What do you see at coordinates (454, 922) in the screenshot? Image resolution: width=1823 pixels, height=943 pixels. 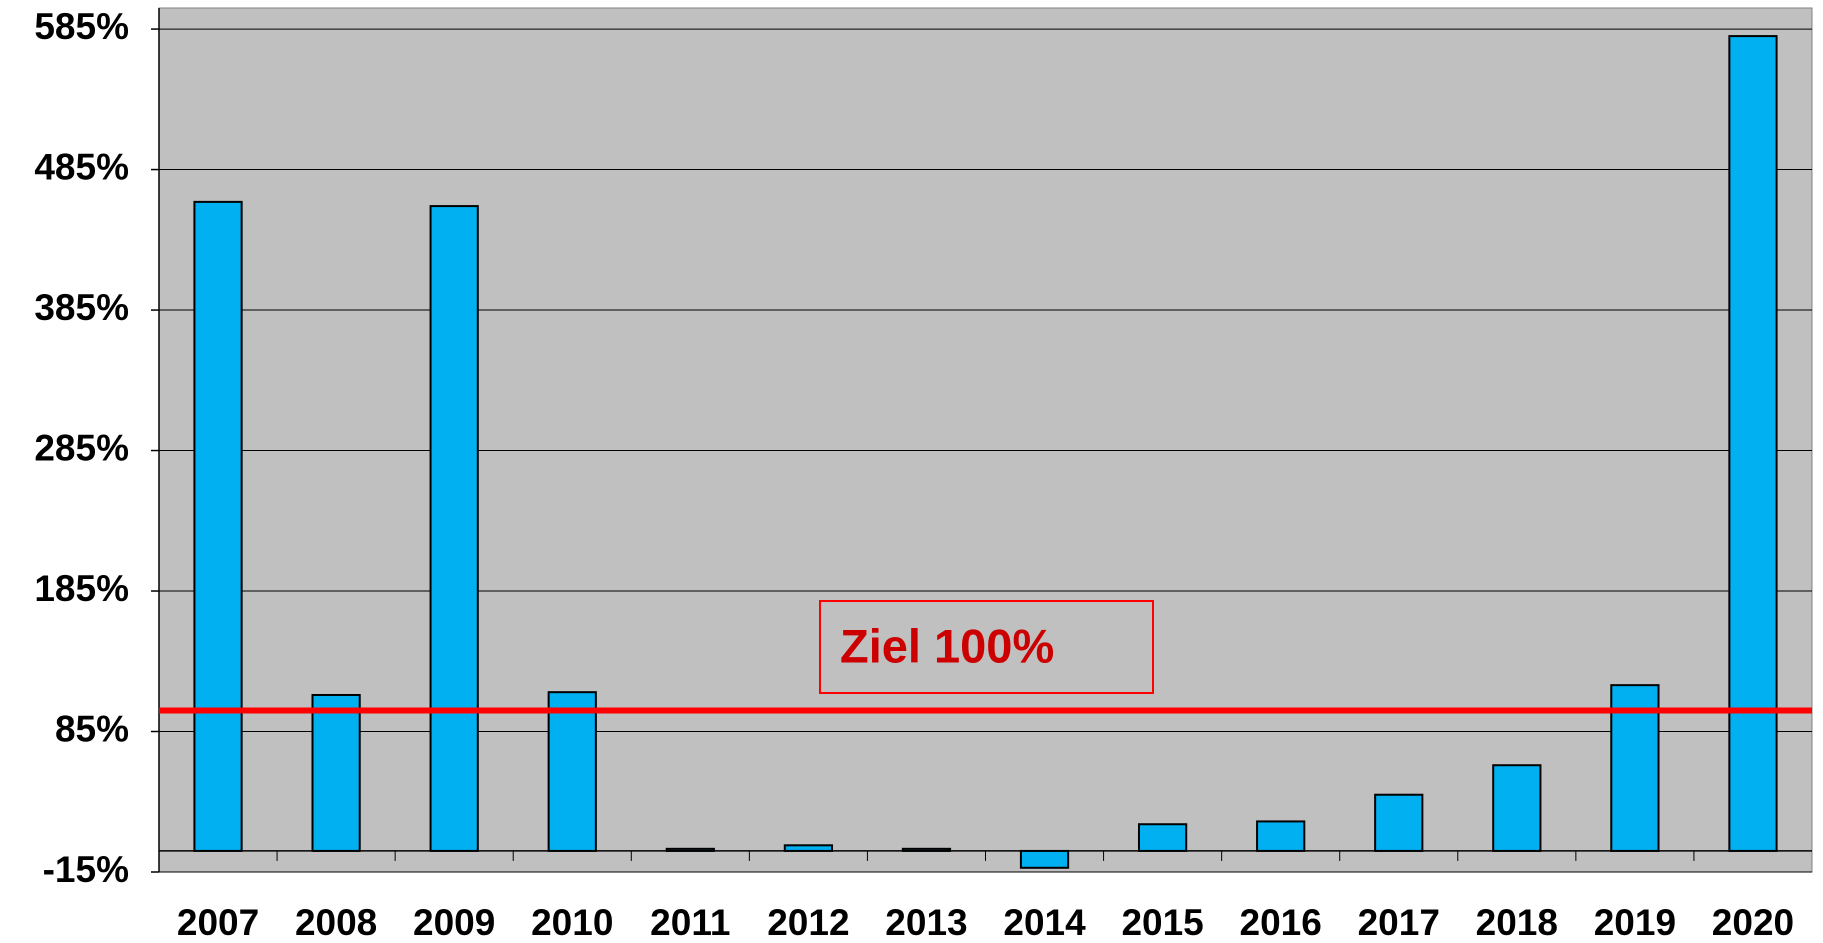 I see `x-tick-label: 2009` at bounding box center [454, 922].